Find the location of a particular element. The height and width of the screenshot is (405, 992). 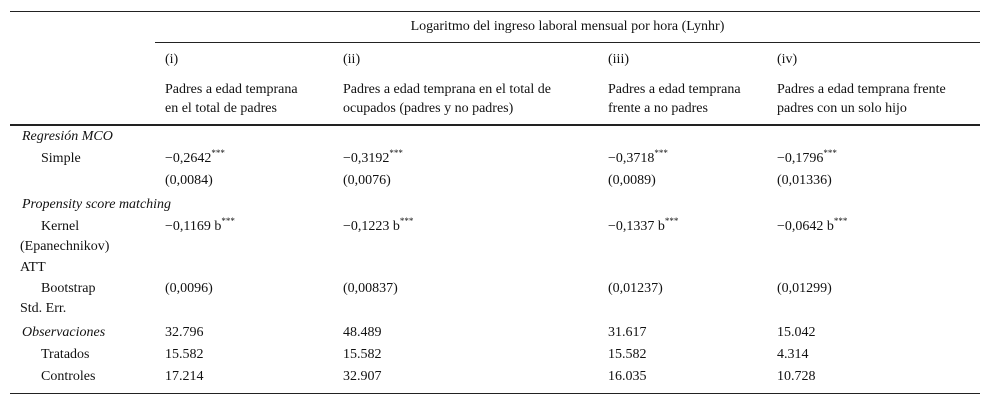

section-label: Regresión MCO is located at coordinates (67, 136).